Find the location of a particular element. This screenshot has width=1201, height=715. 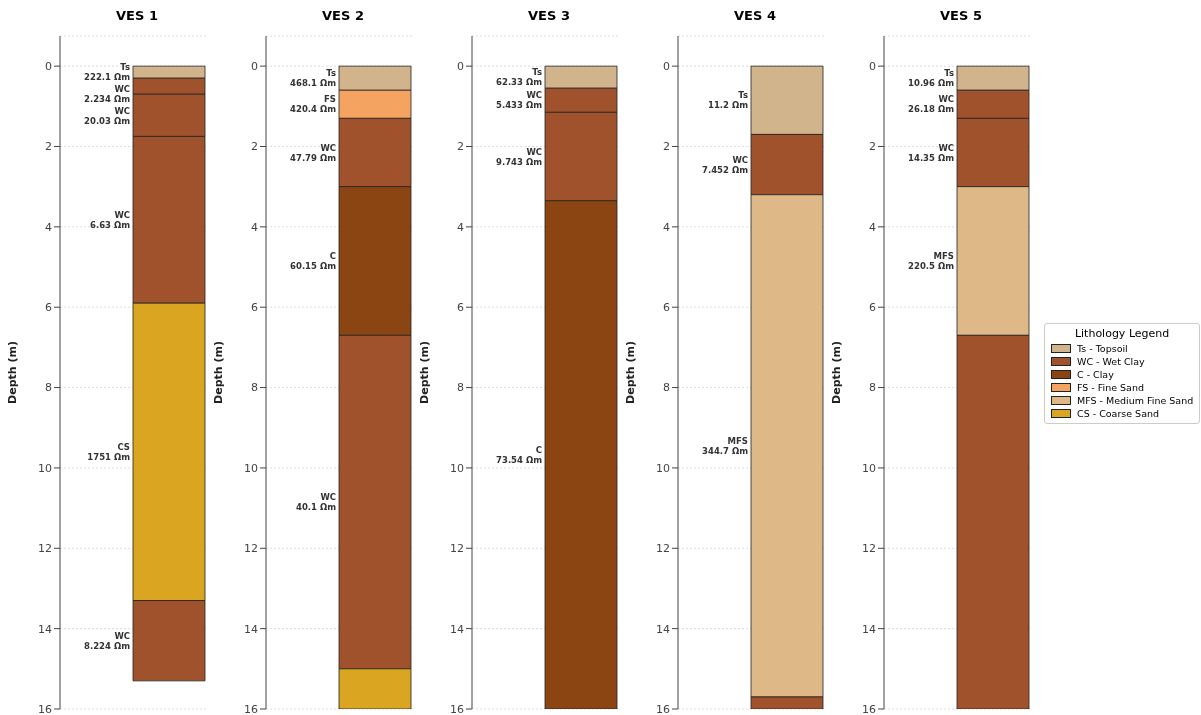

legend-label: MFS - Medium Fine Sand is located at coordinates (1135, 400).